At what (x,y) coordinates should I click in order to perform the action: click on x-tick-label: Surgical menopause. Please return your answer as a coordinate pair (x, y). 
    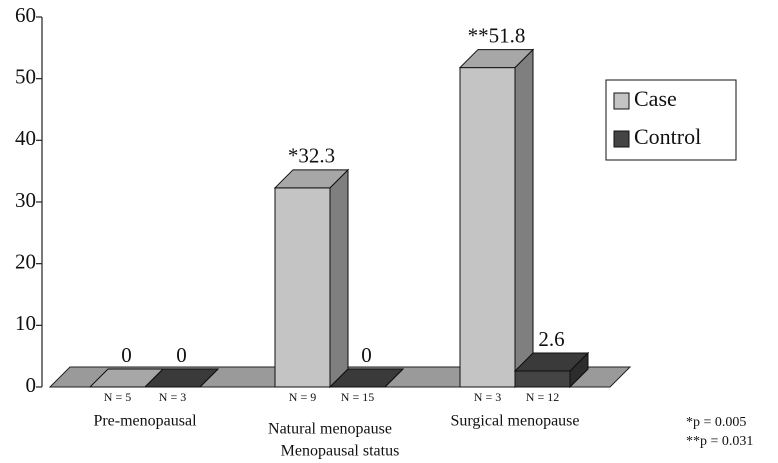
    Looking at the image, I should click on (514, 421).